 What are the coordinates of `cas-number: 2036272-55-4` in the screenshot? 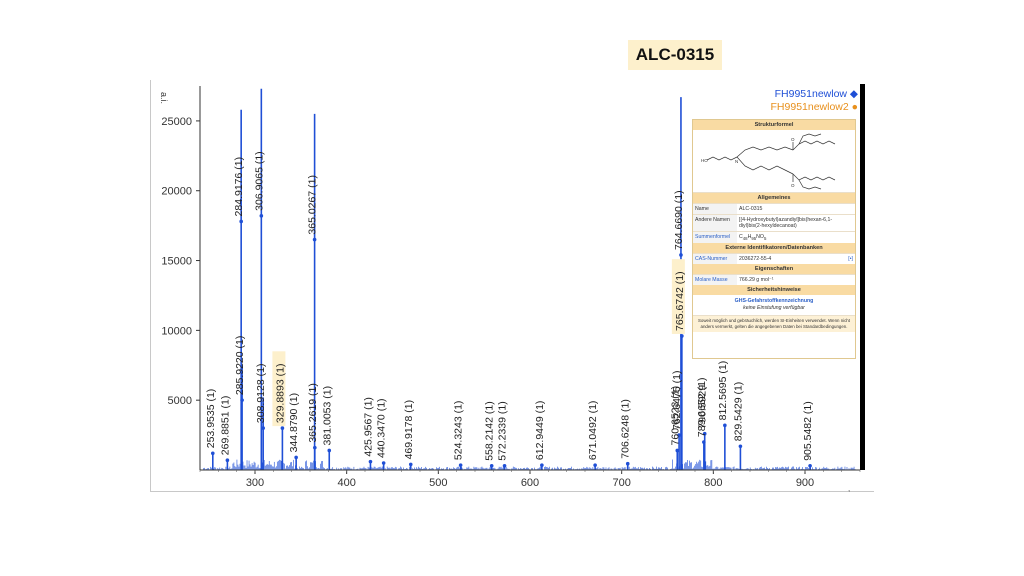 It's located at (755, 259).